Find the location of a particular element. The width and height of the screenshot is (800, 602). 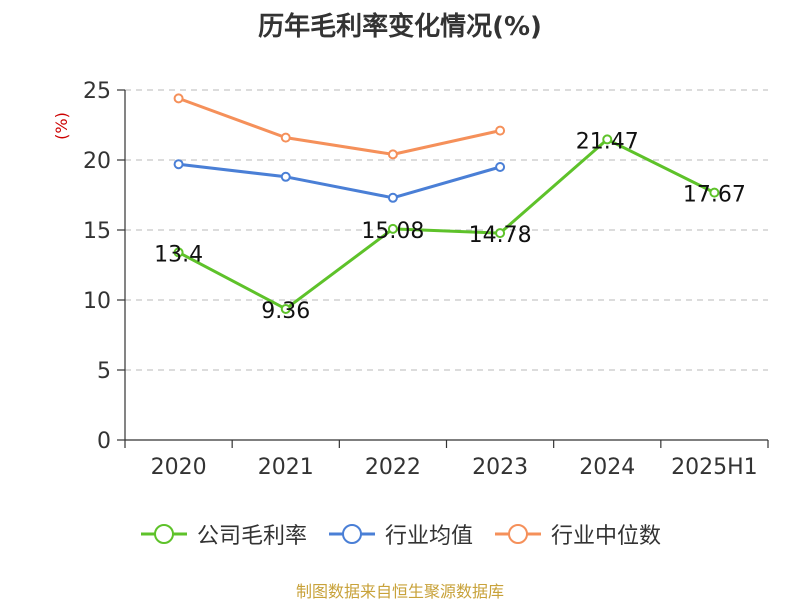

data-label: 15.08 is located at coordinates (392, 231).